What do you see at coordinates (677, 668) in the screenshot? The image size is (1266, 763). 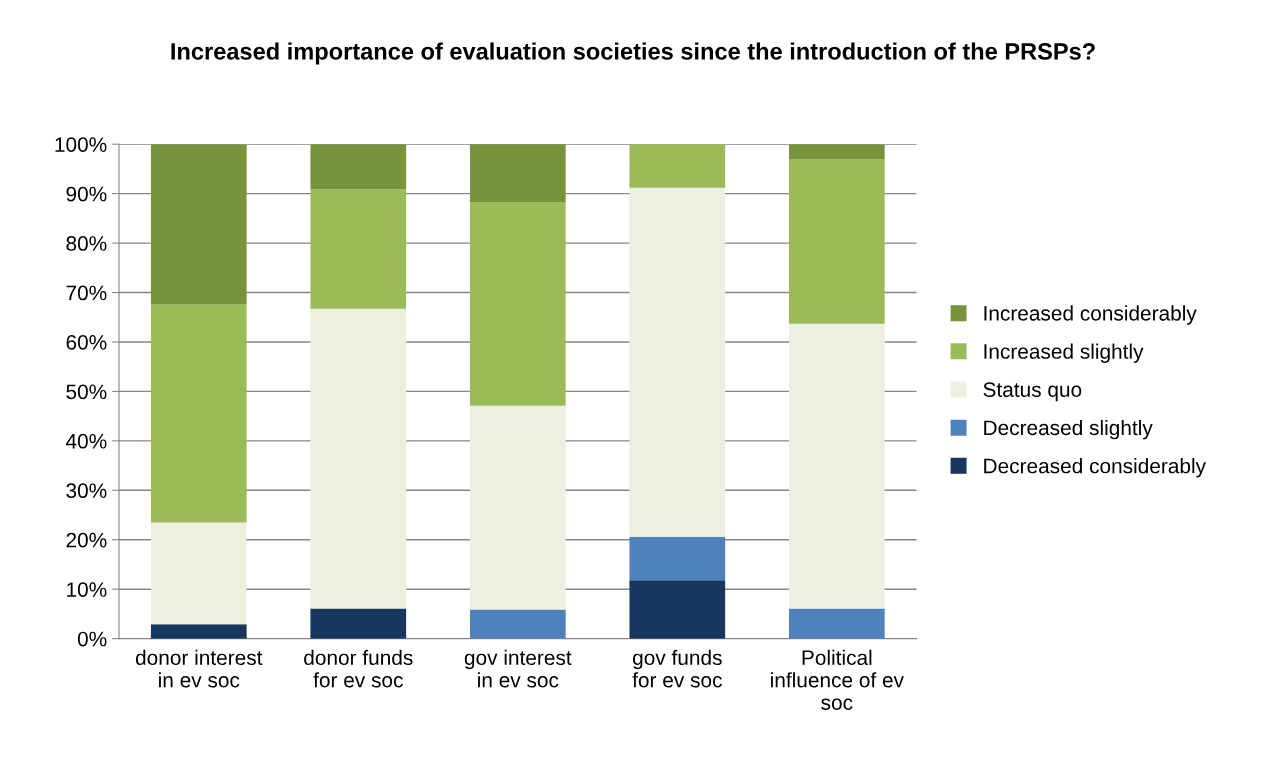 I see `x-tick-label: gov funds for ev soc` at bounding box center [677, 668].